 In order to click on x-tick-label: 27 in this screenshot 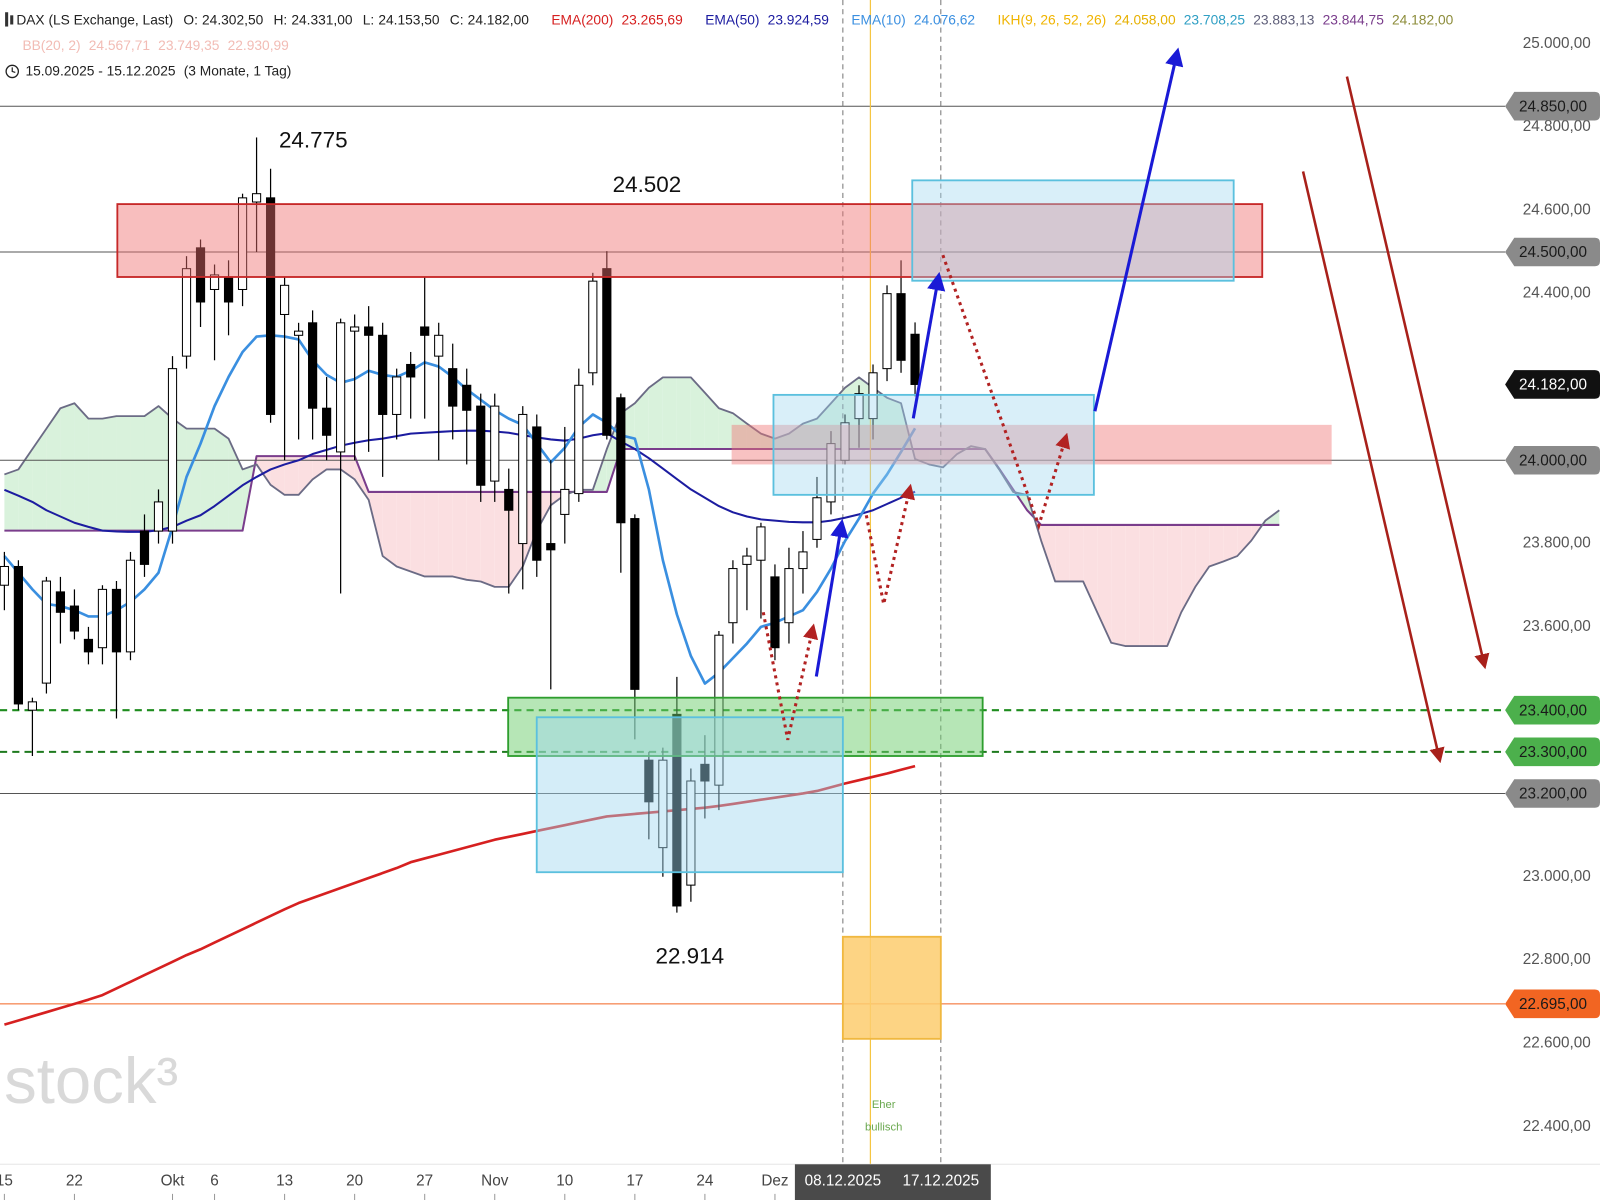, I will do `click(424, 1181)`.